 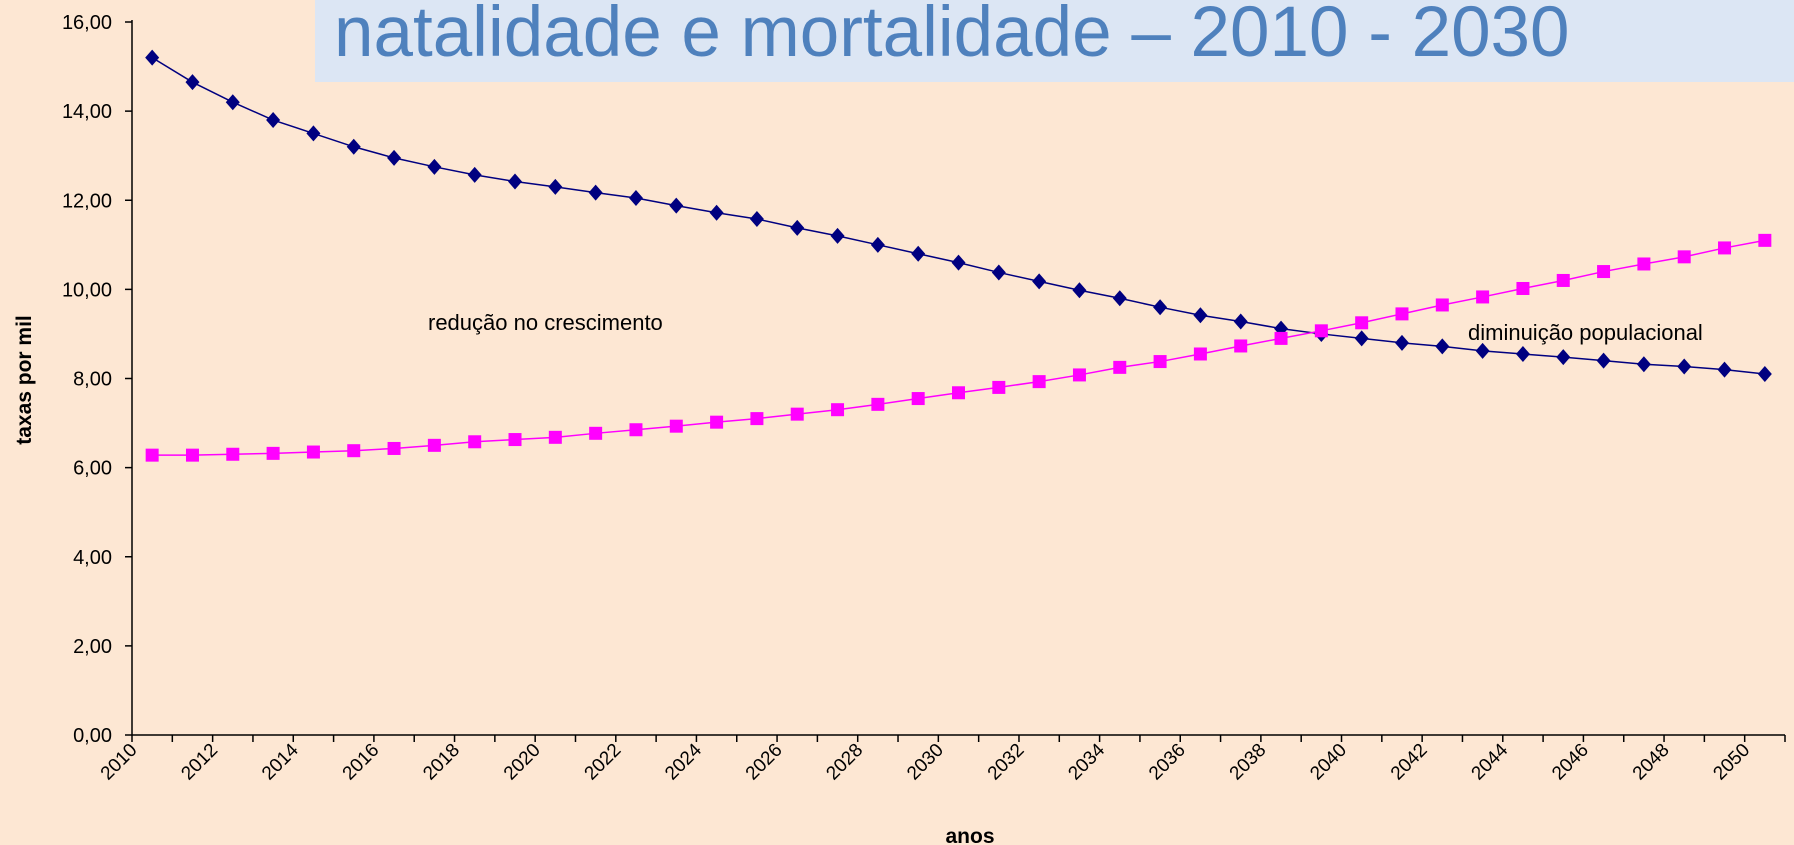 I want to click on x-tick-label: 2012, so click(x=199, y=762).